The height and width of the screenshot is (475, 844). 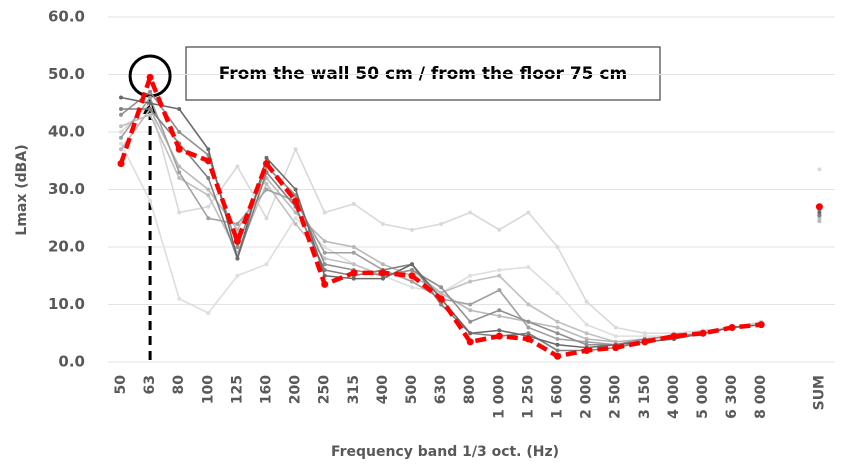 What do you see at coordinates (66, 17) in the screenshot?
I see `y-tick-label: 60.0` at bounding box center [66, 17].